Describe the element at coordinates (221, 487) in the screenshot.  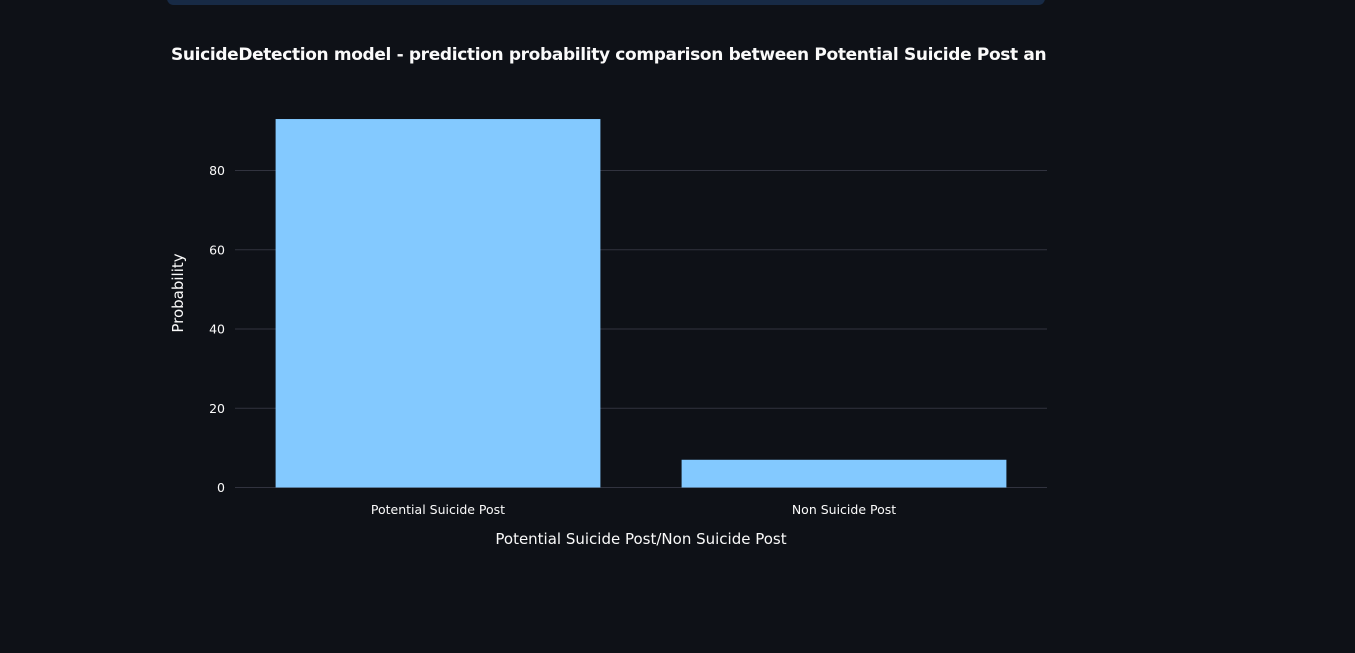
I see `y-tick-label: 0` at that location.